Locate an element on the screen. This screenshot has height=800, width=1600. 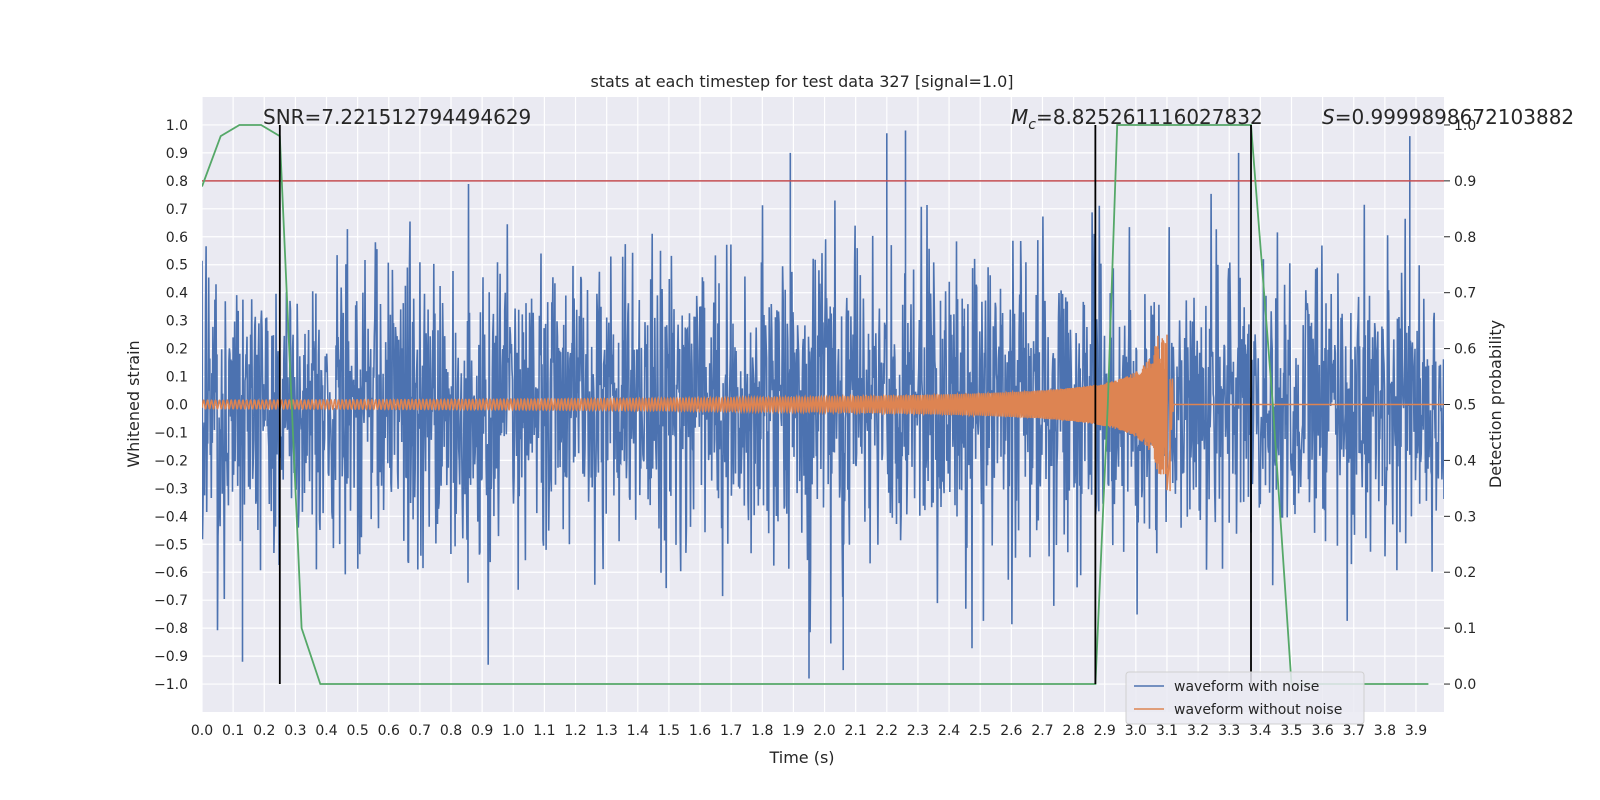
x-tick-label: 0.0 is located at coordinates (202, 731).